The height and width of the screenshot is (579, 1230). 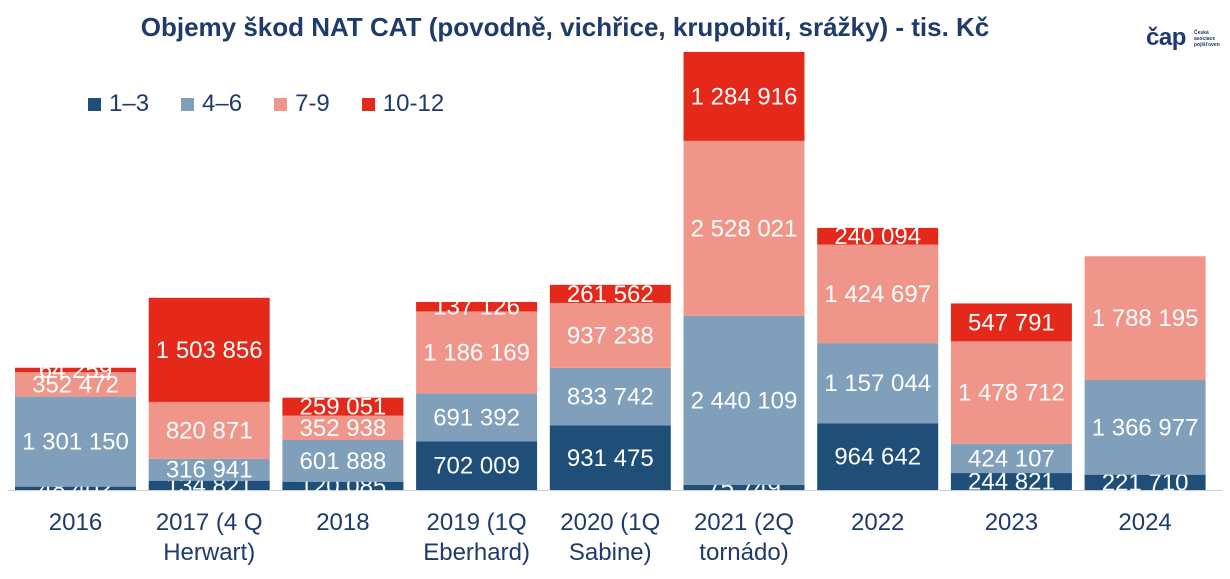 I want to click on data-label: 1 478 712, so click(x=1011, y=393).